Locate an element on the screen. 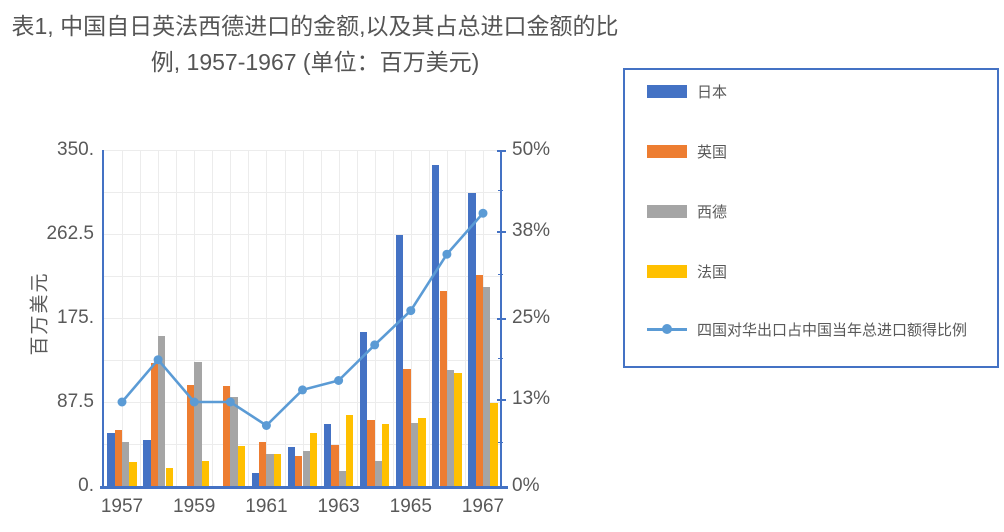 This screenshot has height=532, width=1004. line-marker-1960 is located at coordinates (230, 402).